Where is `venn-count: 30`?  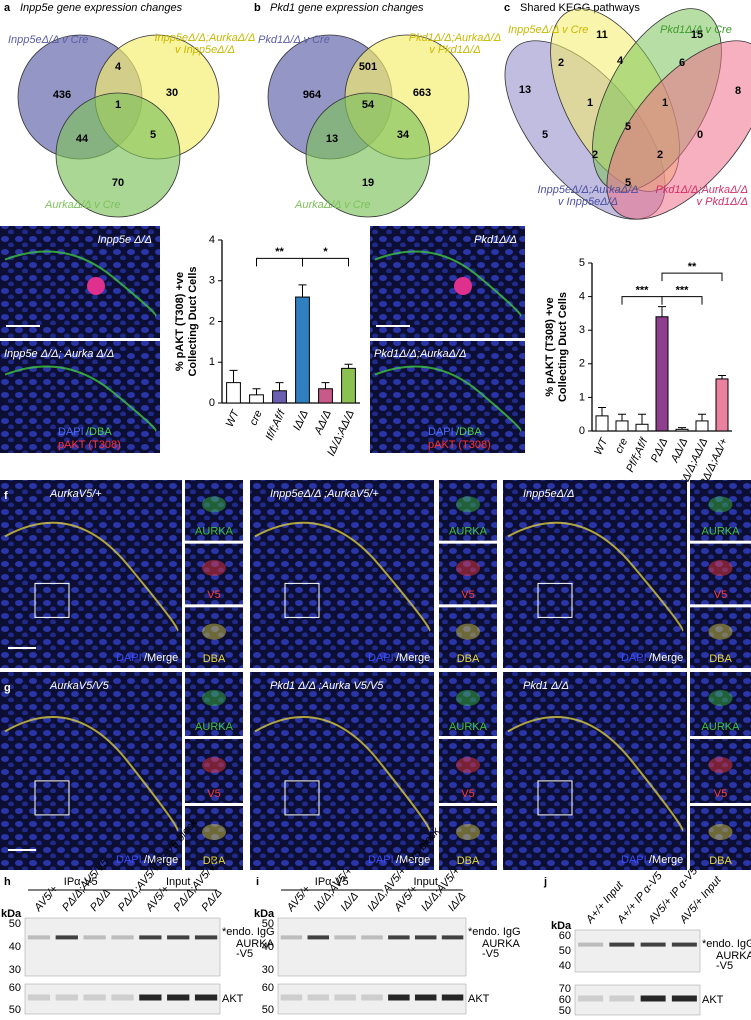
venn-count: 30 is located at coordinates (172, 93).